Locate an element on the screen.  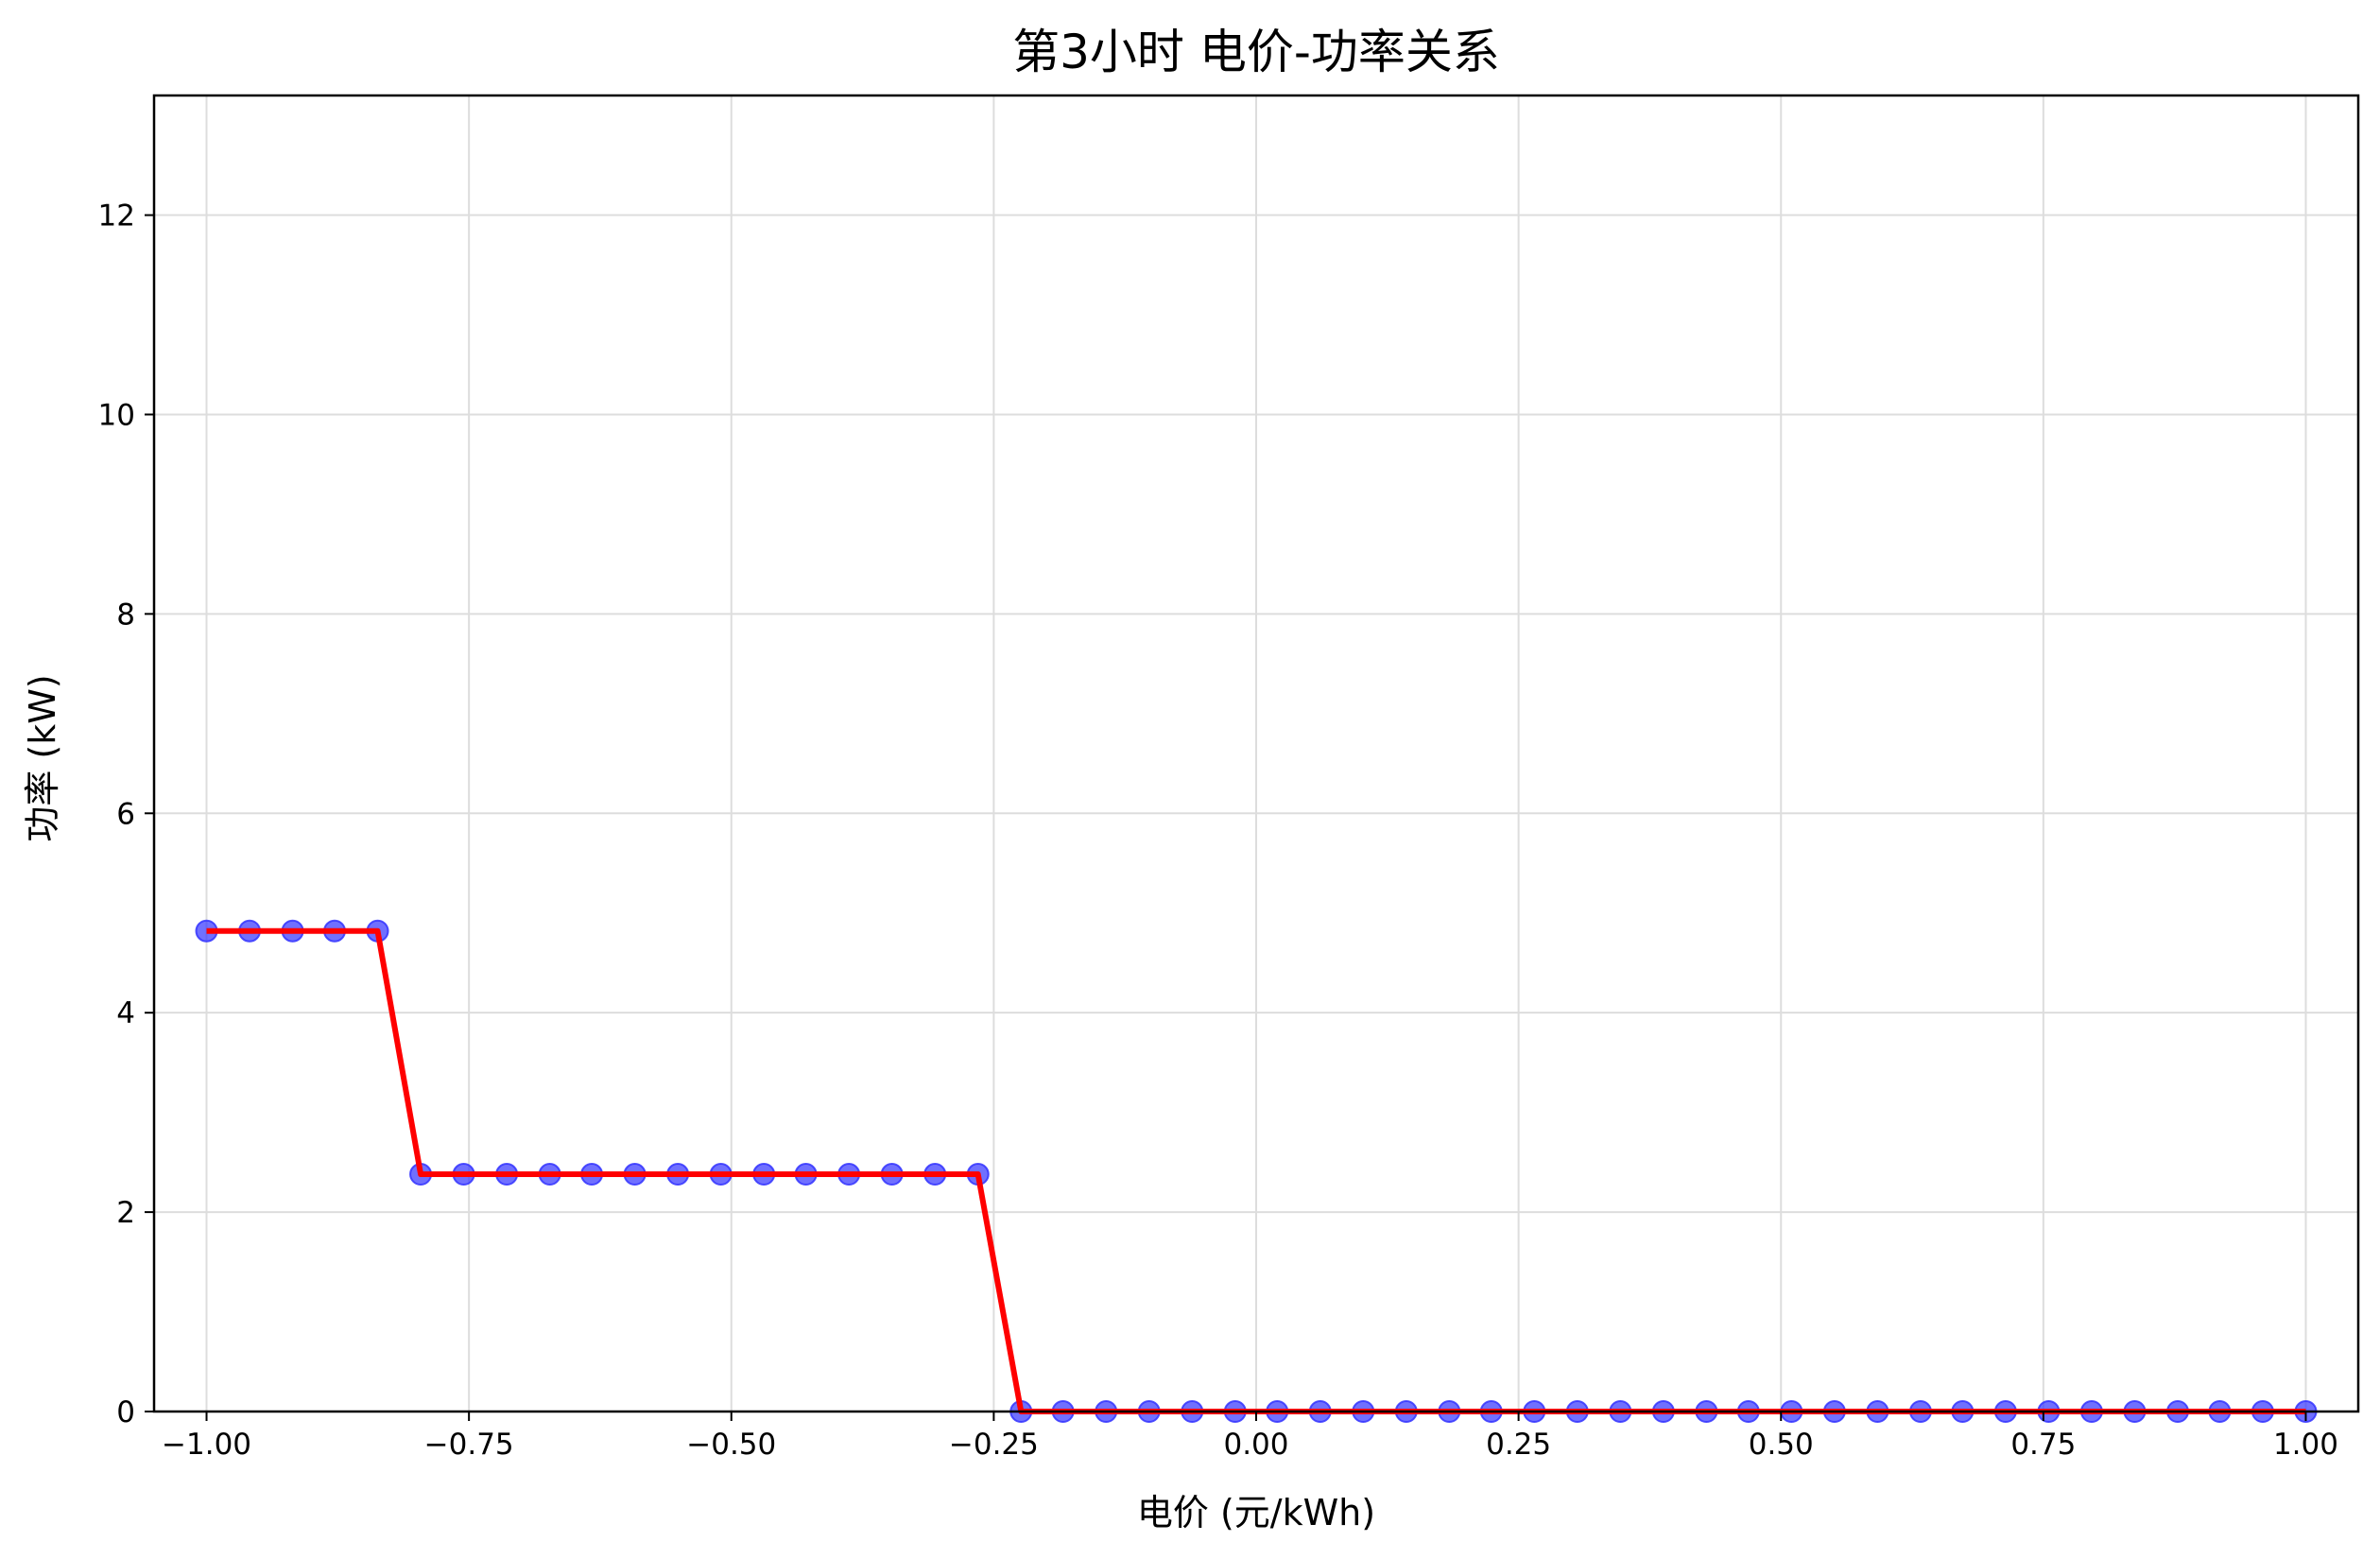
x-axis-label: 电价 (元/kWh) is located at coordinates (1256, 1512).